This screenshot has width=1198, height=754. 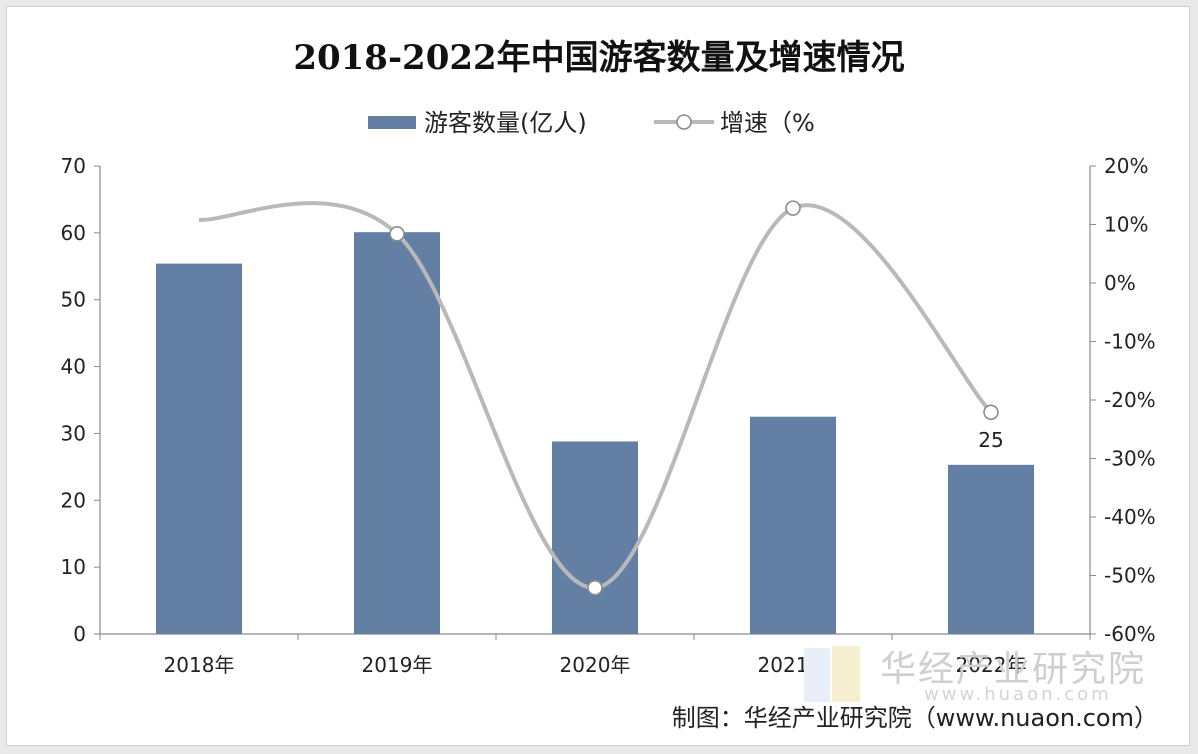 I want to click on x-tick-label: 2019年, so click(x=397, y=665).